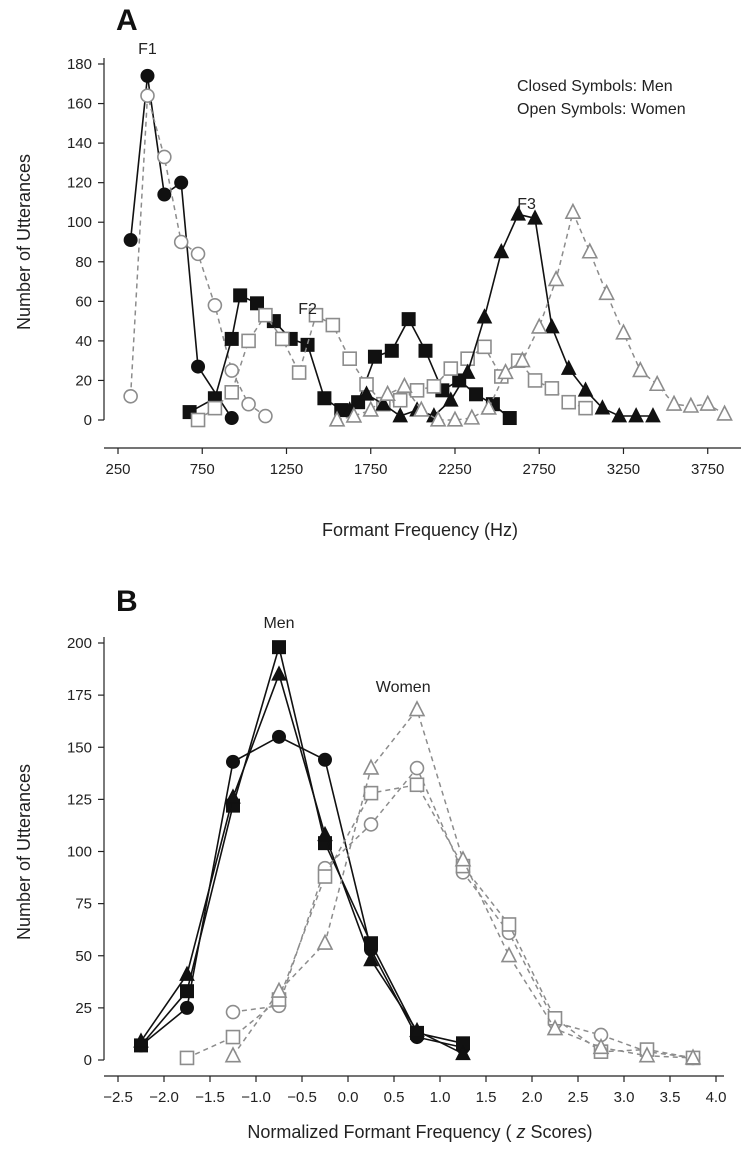 This screenshot has height=1151, width=741. Describe the element at coordinates (127, 20) in the screenshot. I see `panel-a-letter: A` at that location.